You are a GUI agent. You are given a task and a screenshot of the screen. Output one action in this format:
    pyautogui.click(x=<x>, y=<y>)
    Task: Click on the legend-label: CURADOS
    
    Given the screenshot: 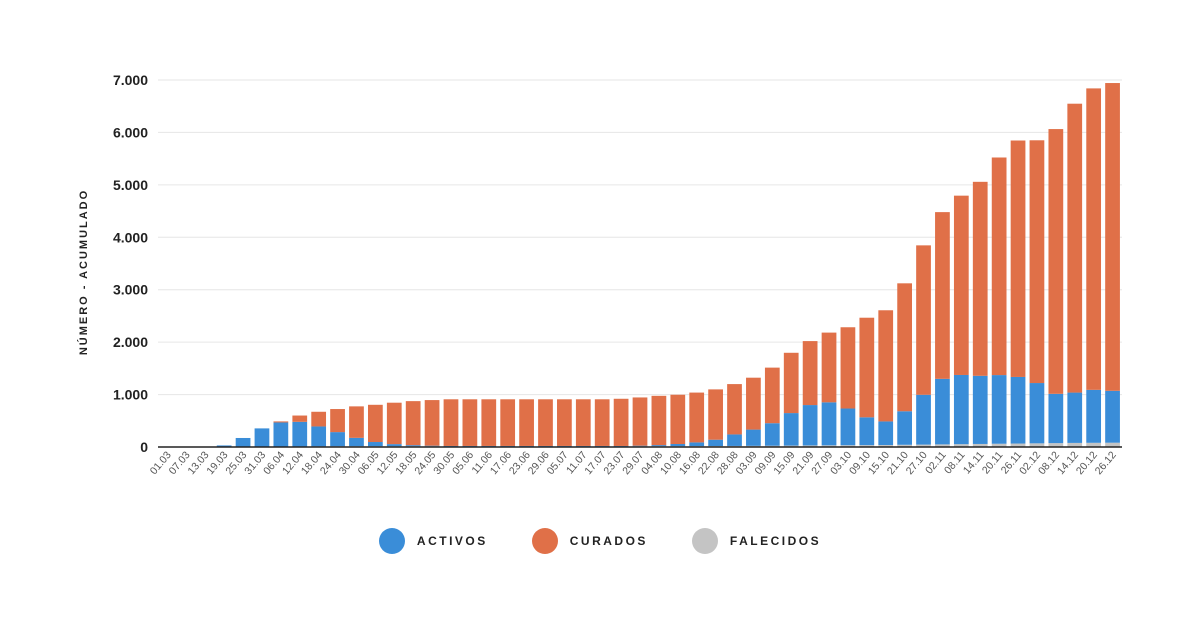 What is the action you would take?
    pyautogui.click(x=608, y=541)
    